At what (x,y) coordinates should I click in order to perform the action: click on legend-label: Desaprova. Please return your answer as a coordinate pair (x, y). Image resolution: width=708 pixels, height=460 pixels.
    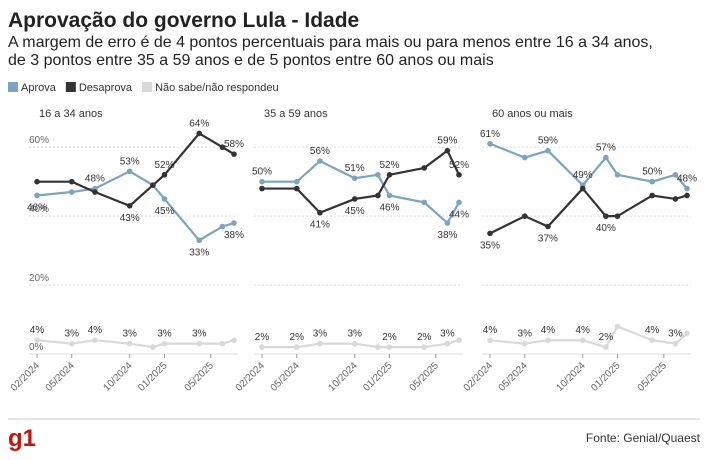
    Looking at the image, I should click on (106, 88).